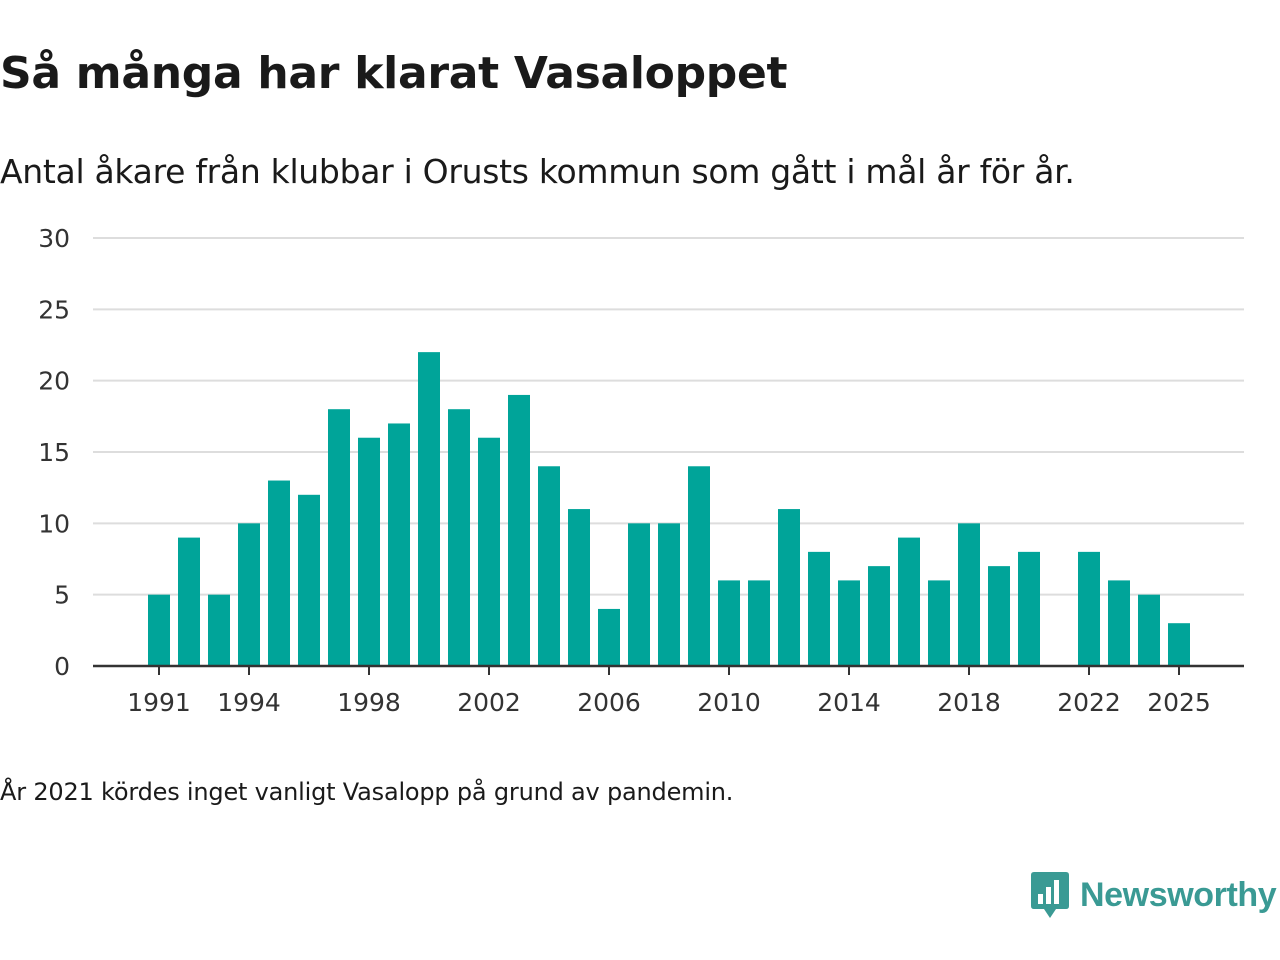  Describe the element at coordinates (759, 623) in the screenshot. I see `bar-2011` at that location.